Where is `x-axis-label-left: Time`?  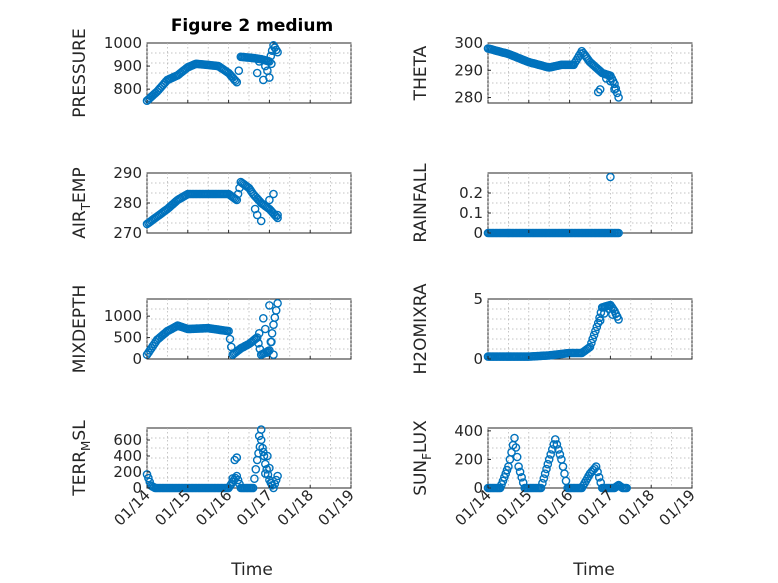 x-axis-label-left: Time is located at coordinates (251, 570).